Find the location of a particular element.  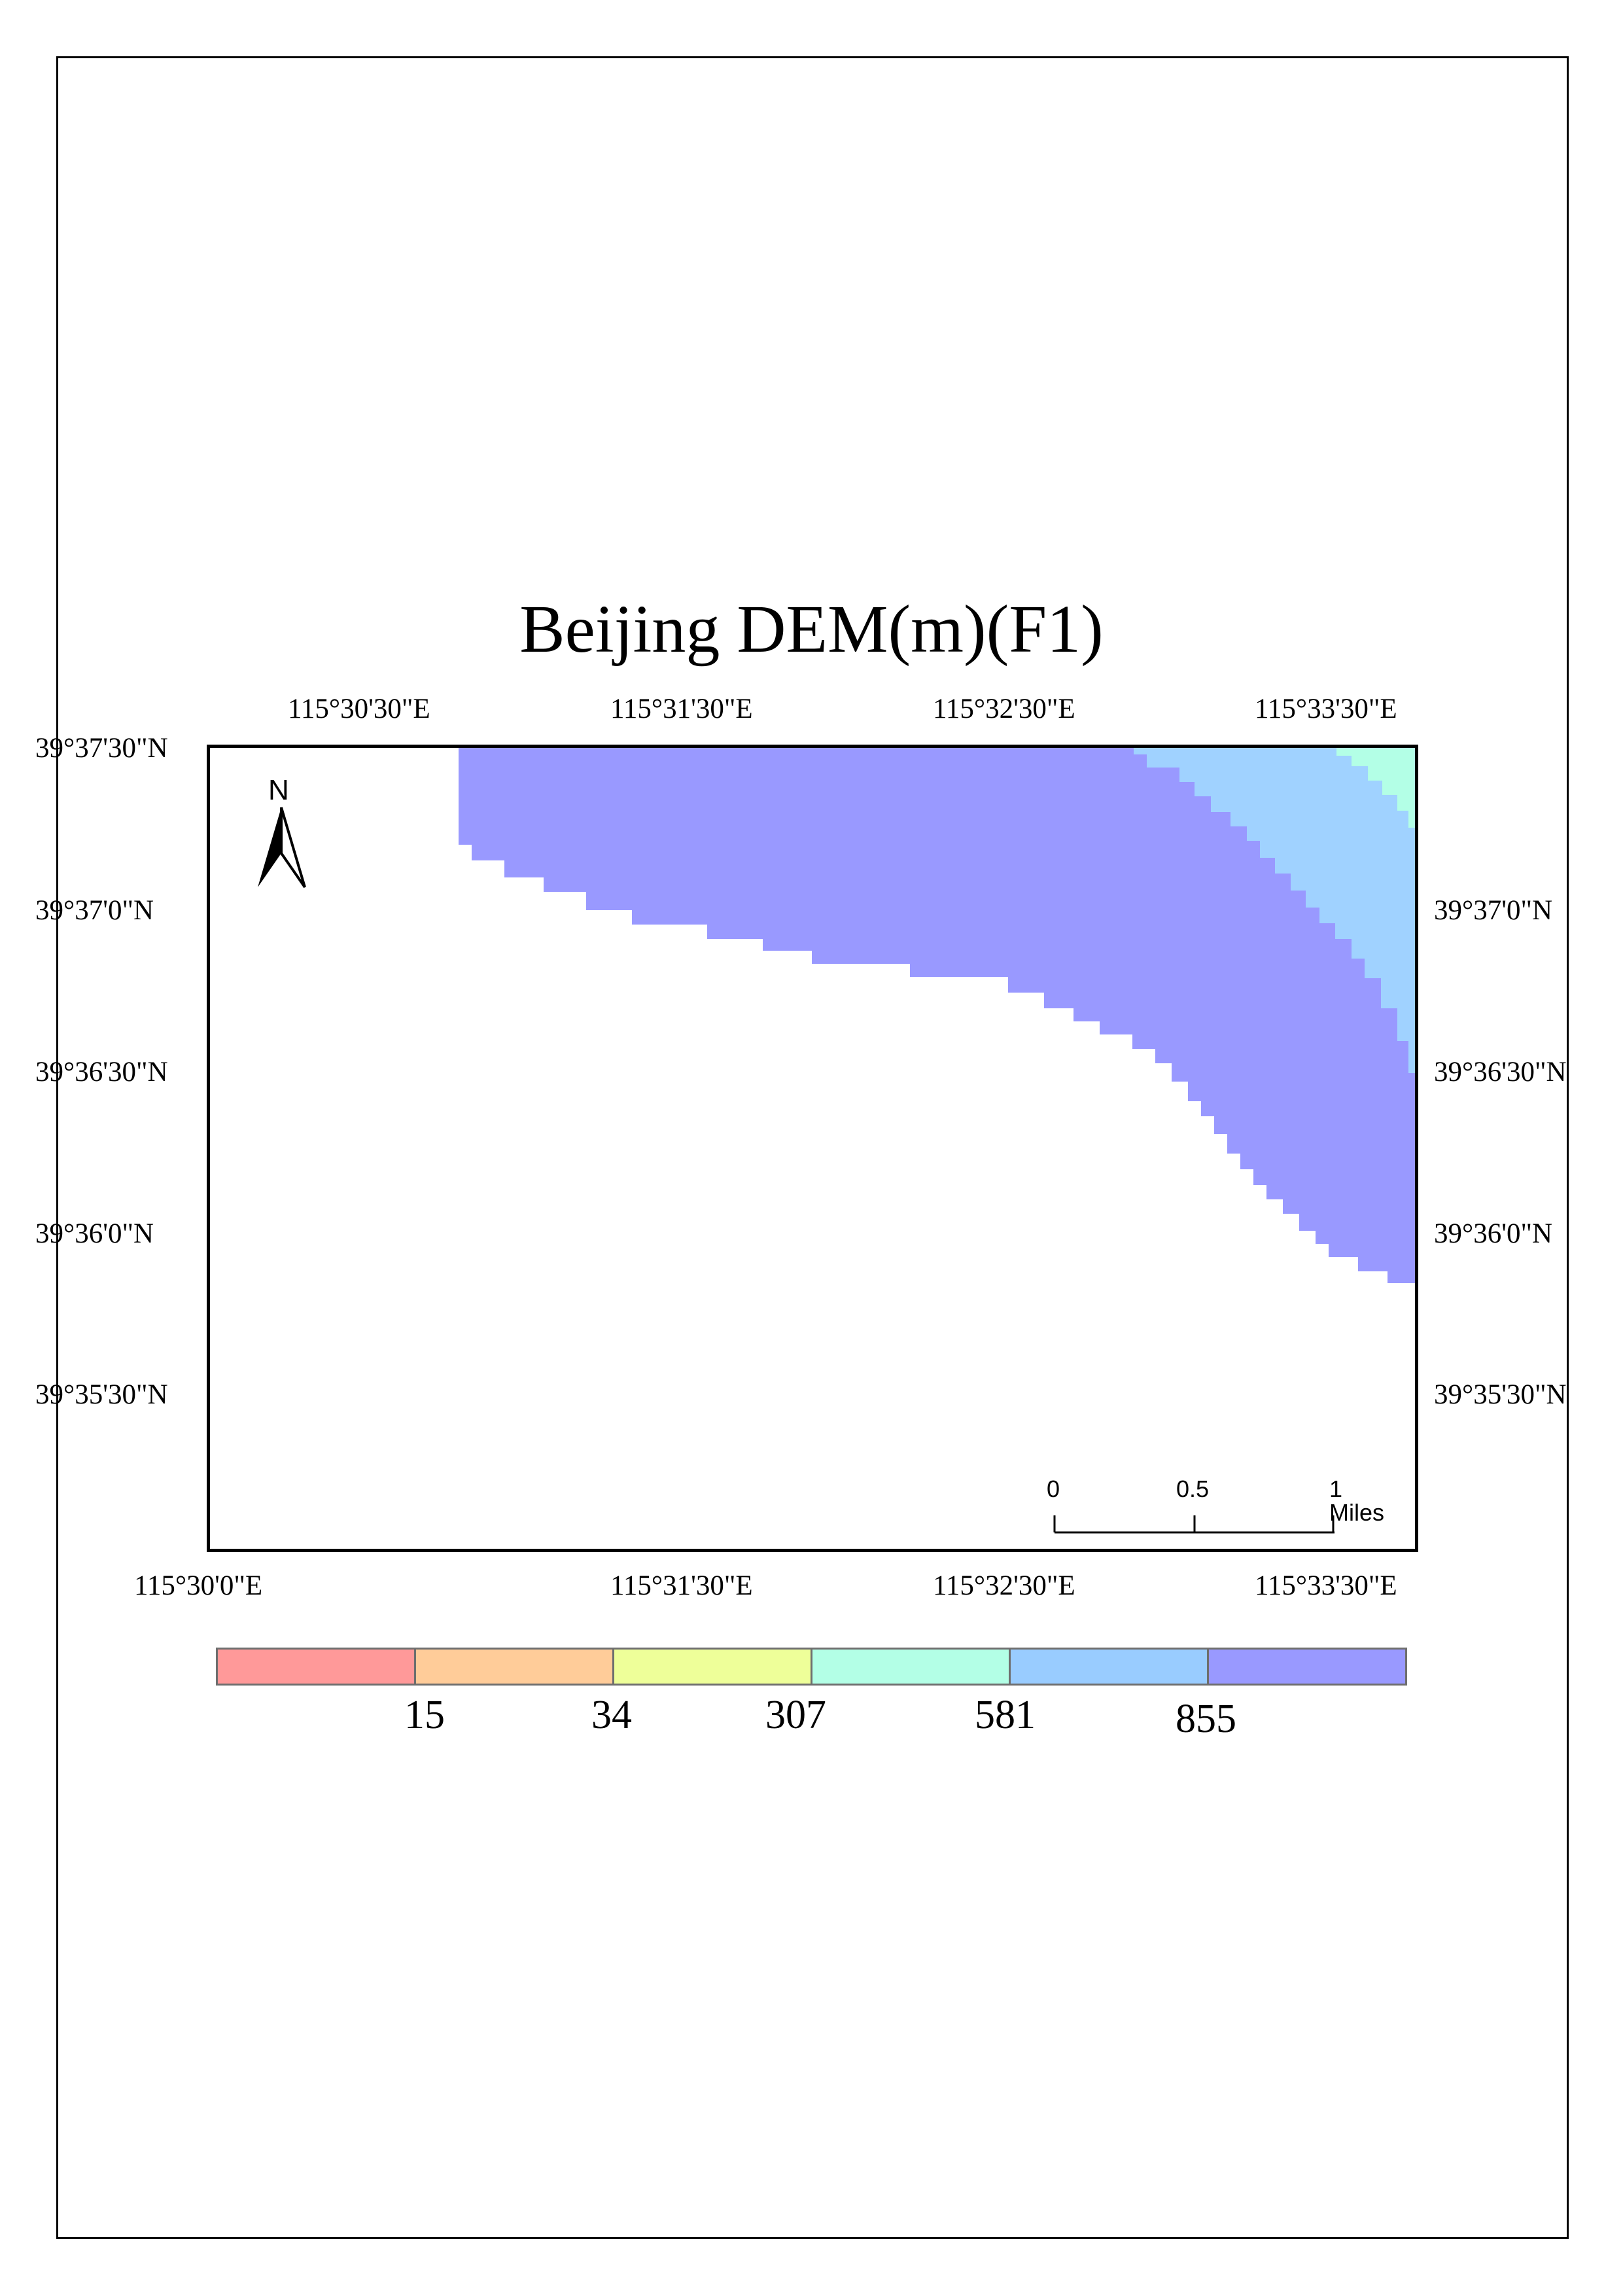

lon-tick-top-2: 115°31'30"E is located at coordinates (682, 709).